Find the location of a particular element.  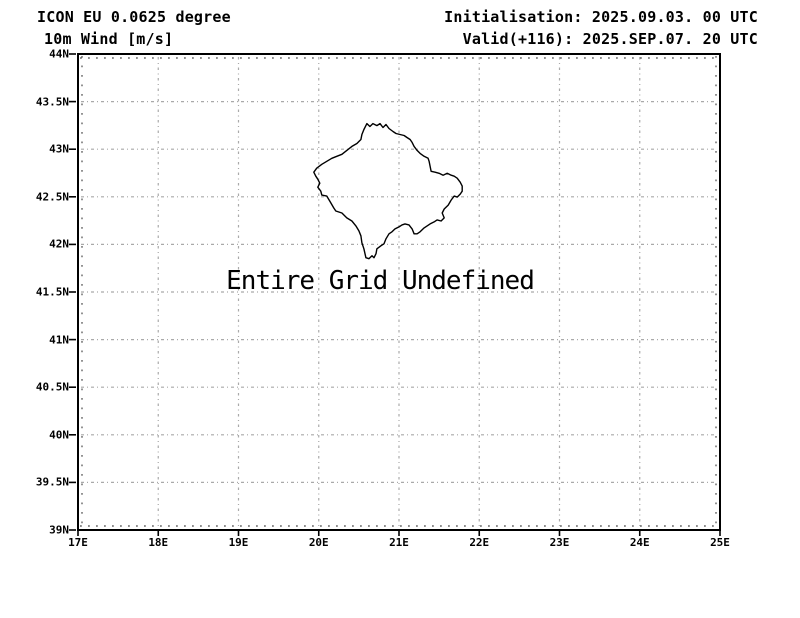

lat-tick-label: 43N is located at coordinates (59, 149).